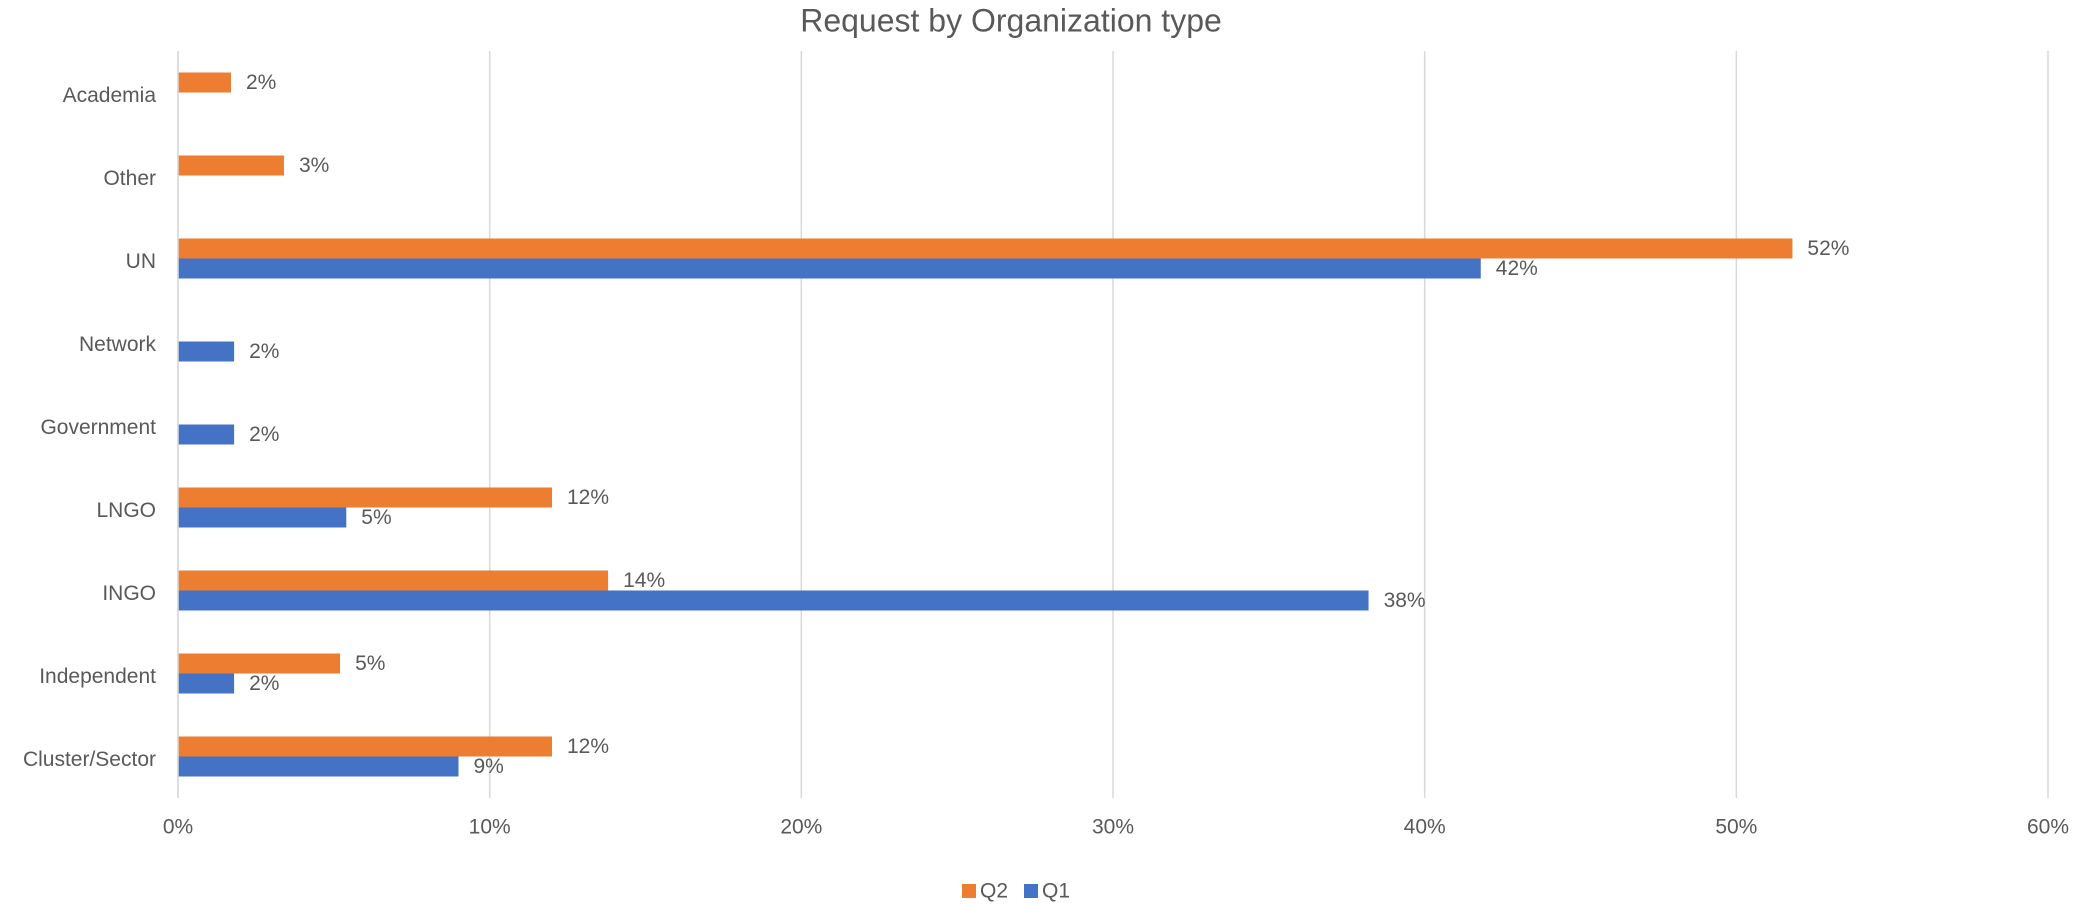 Image resolution: width=2085 pixels, height=904 pixels. What do you see at coordinates (141, 261) in the screenshot?
I see `y-tick-label: UN` at bounding box center [141, 261].